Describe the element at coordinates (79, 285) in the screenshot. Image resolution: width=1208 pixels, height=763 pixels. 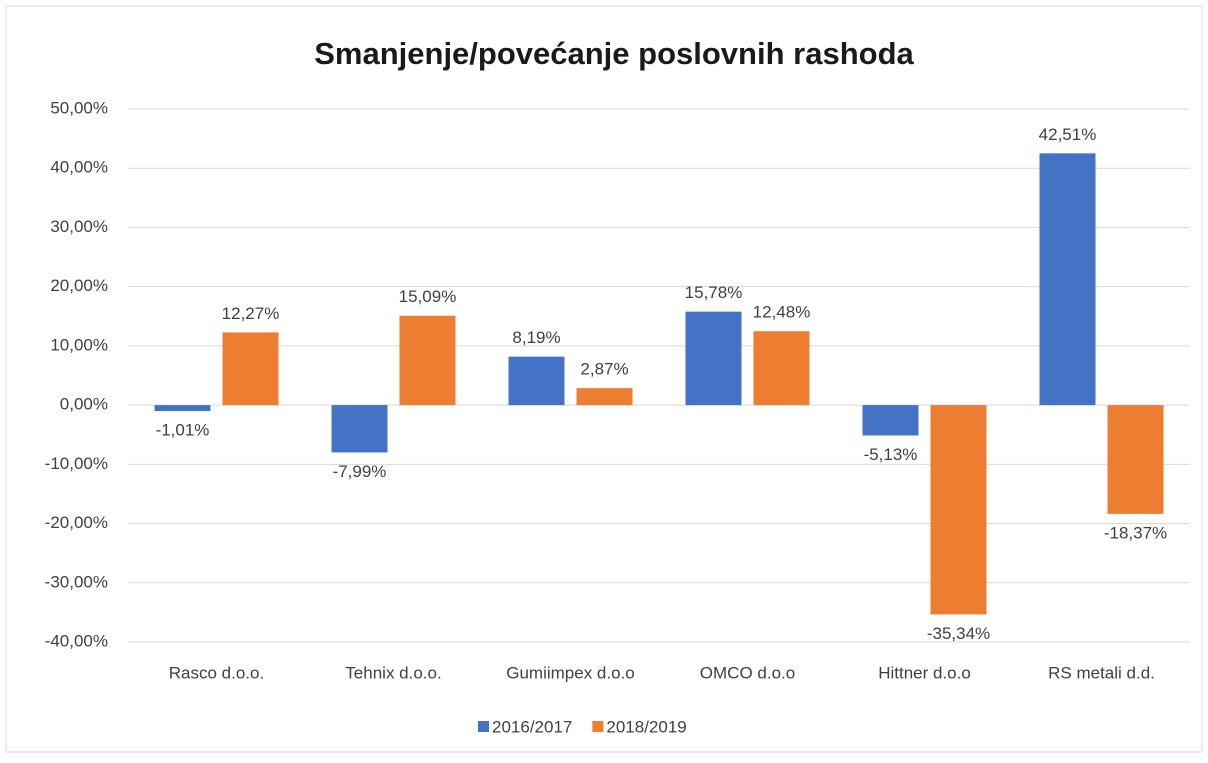
I see `y-tick-label: 20,00%` at that location.